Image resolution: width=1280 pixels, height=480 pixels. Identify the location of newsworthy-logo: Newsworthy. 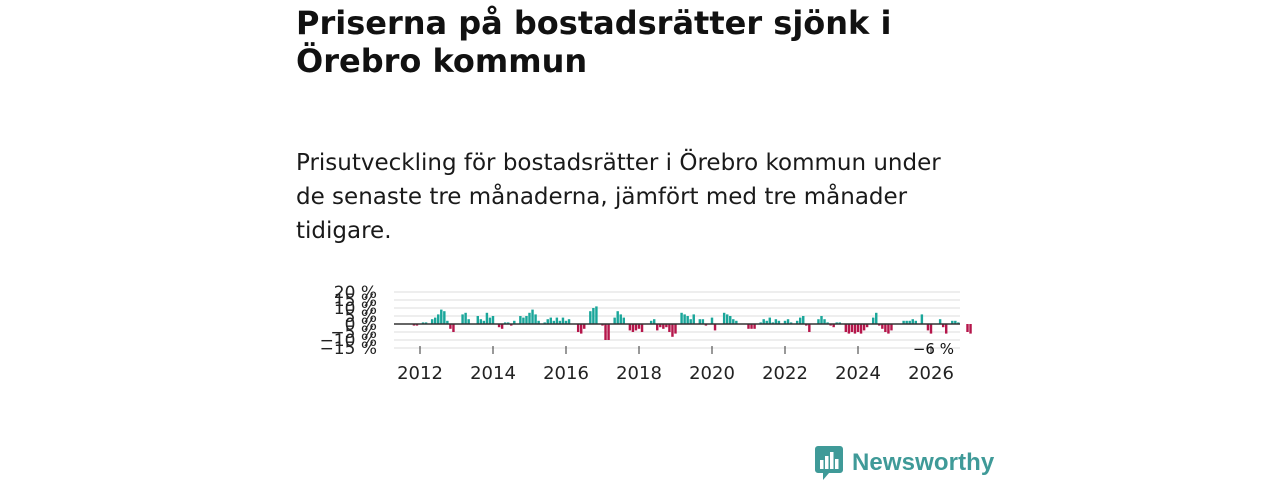
(904, 463).